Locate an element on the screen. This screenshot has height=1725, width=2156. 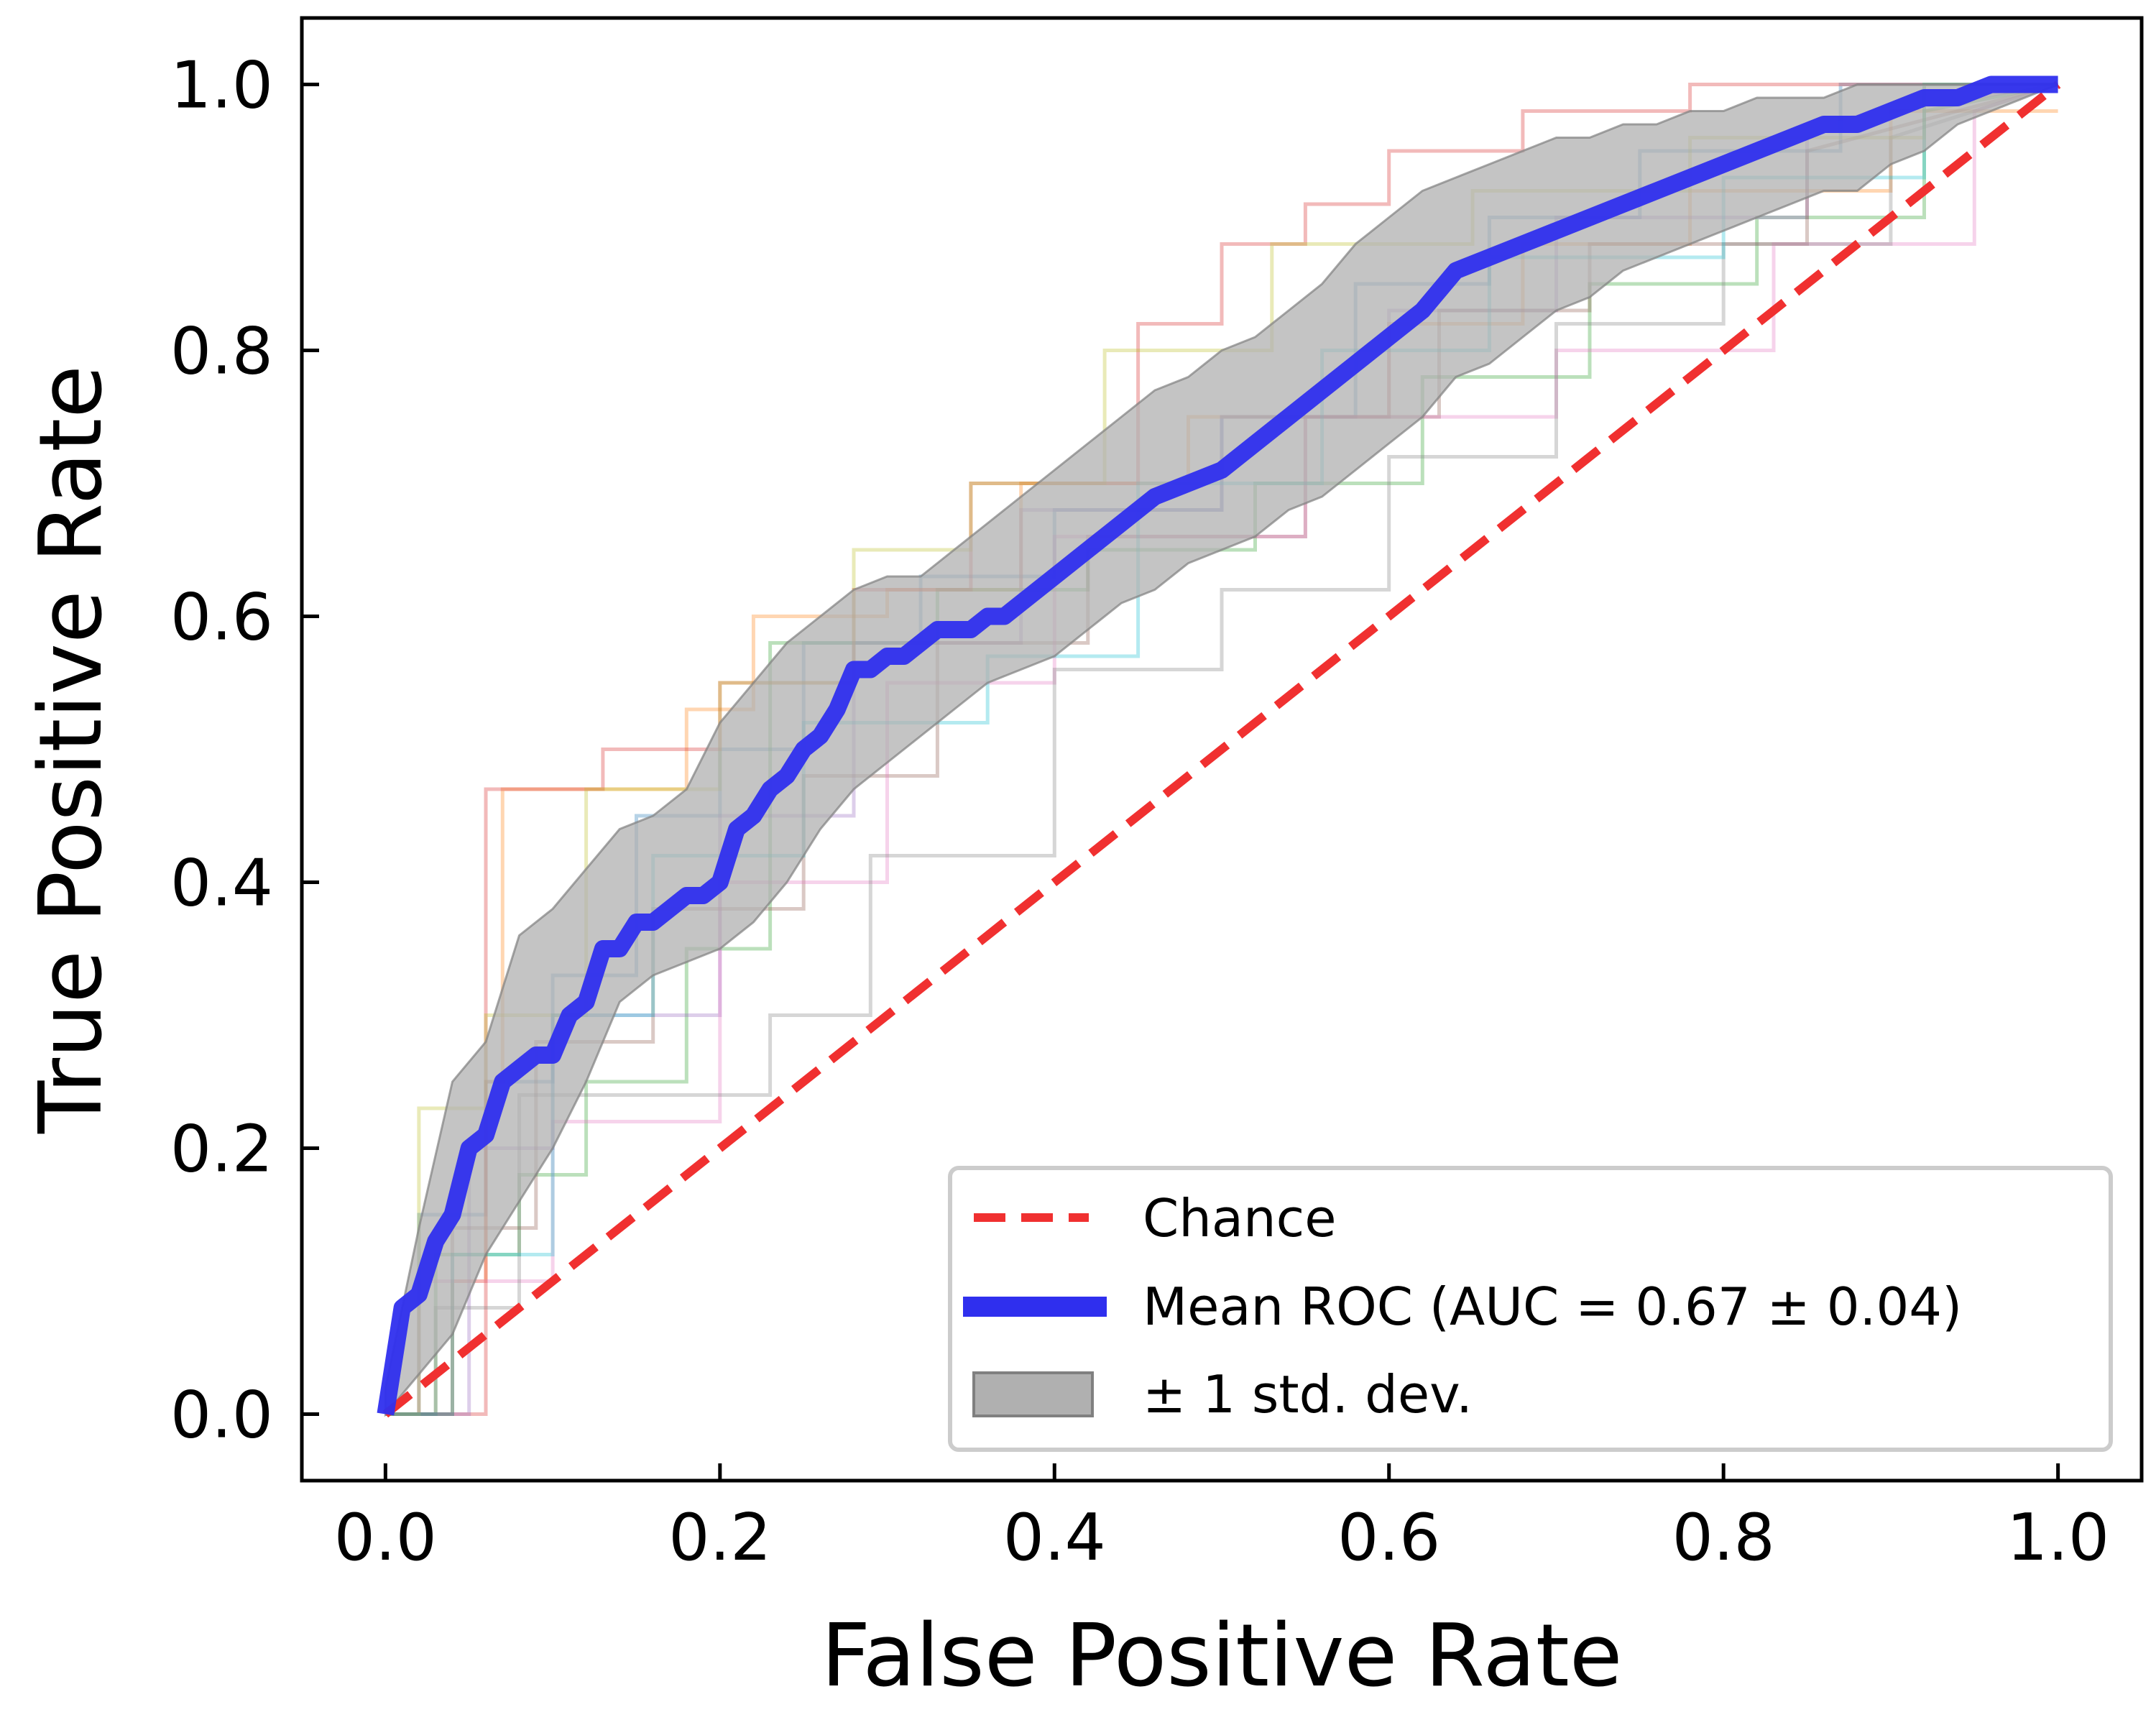
x-tick-label: 0.2 is located at coordinates (719, 1538).